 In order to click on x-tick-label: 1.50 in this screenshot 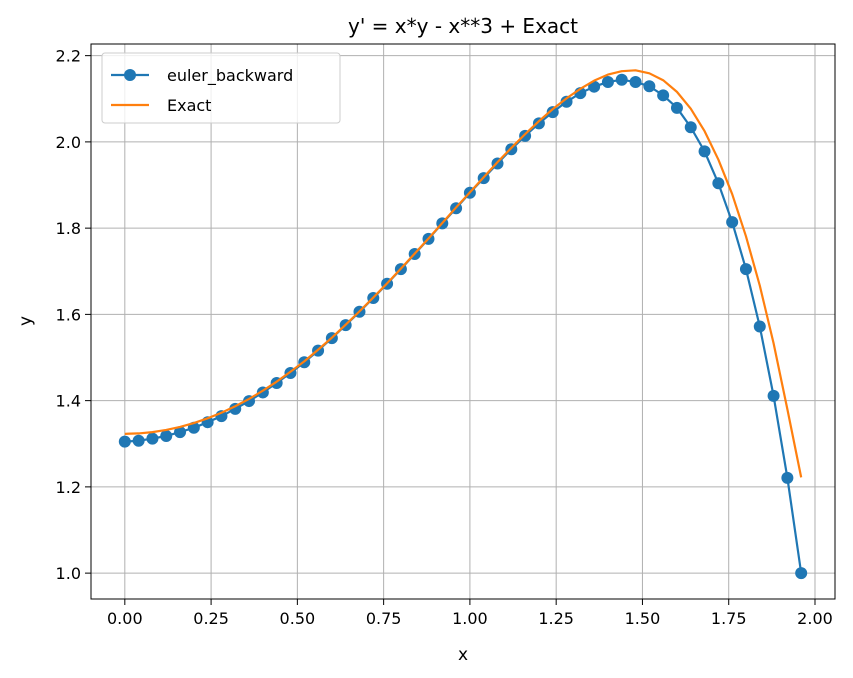, I will do `click(643, 618)`.